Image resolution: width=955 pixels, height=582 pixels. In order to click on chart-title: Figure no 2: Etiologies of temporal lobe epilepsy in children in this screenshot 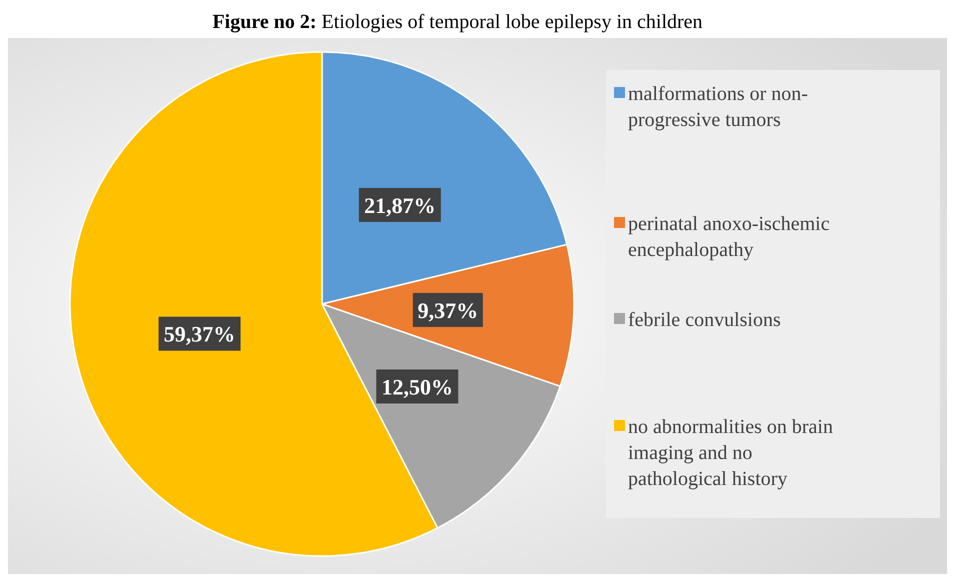, I will do `click(457, 22)`.